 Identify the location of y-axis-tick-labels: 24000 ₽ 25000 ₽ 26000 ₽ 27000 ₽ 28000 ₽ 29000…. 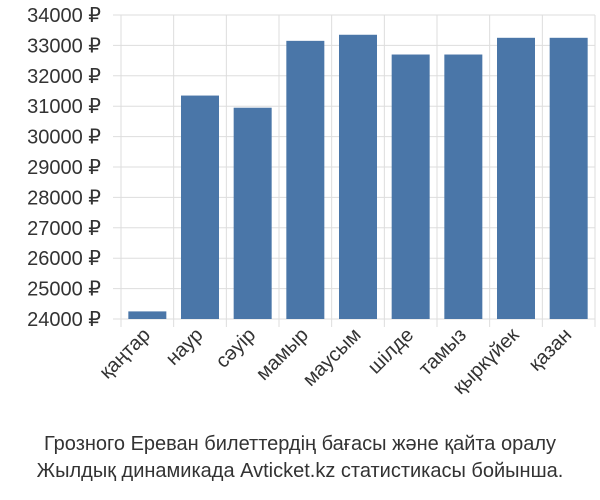
(64, 168).